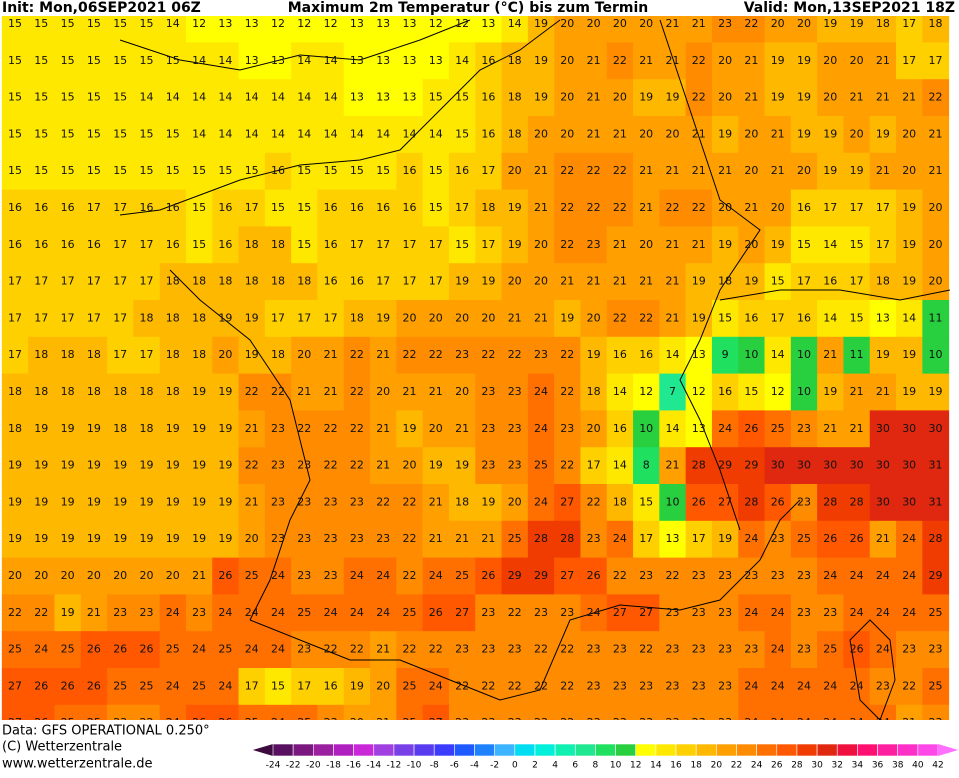 This screenshot has height=778, width=959. I want to click on temperature-value: 10, so click(646, 428).